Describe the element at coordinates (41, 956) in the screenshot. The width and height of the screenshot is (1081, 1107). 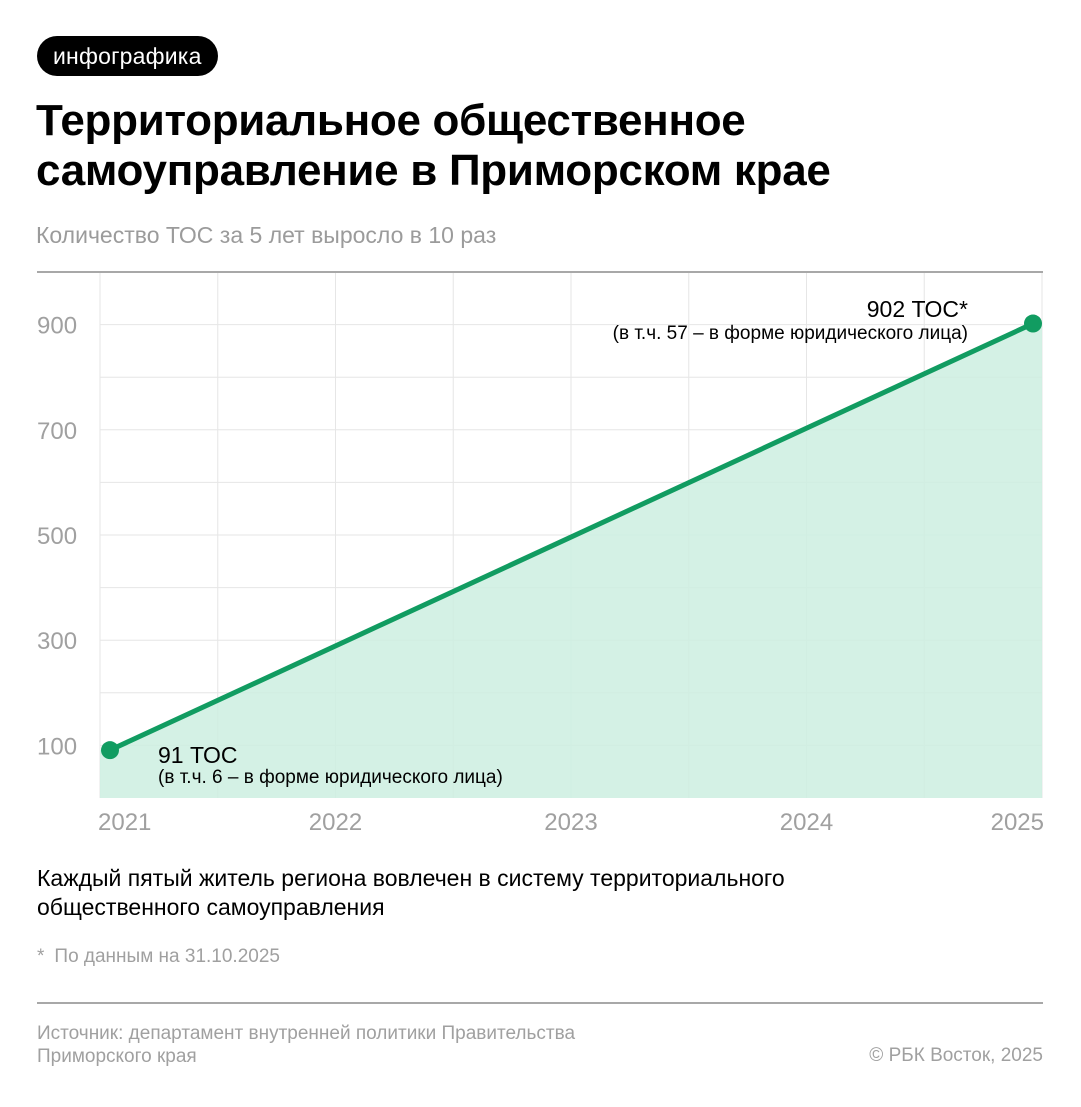
I see `footnote-asterisk: *` at that location.